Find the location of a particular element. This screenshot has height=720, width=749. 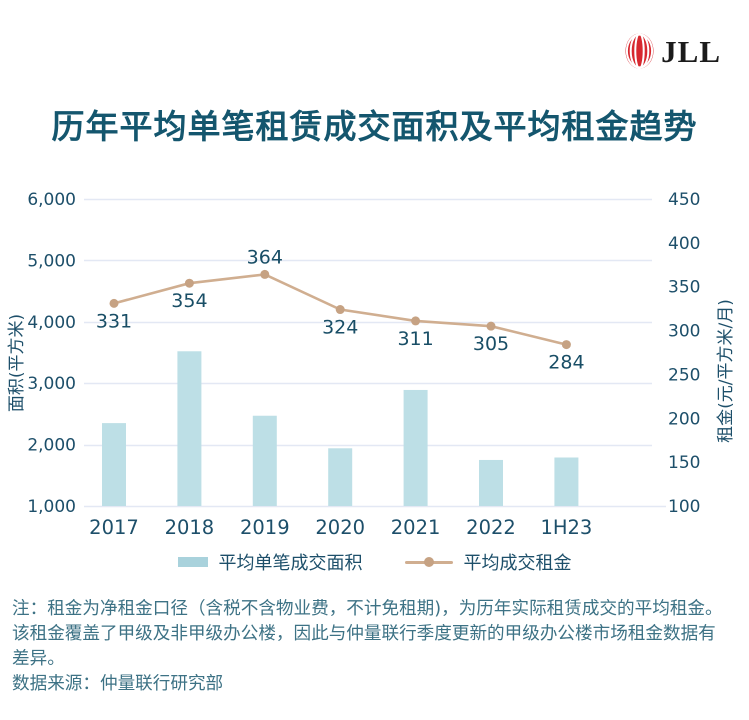

left-axis-tick-5000: 5,000 is located at coordinates (51, 261).